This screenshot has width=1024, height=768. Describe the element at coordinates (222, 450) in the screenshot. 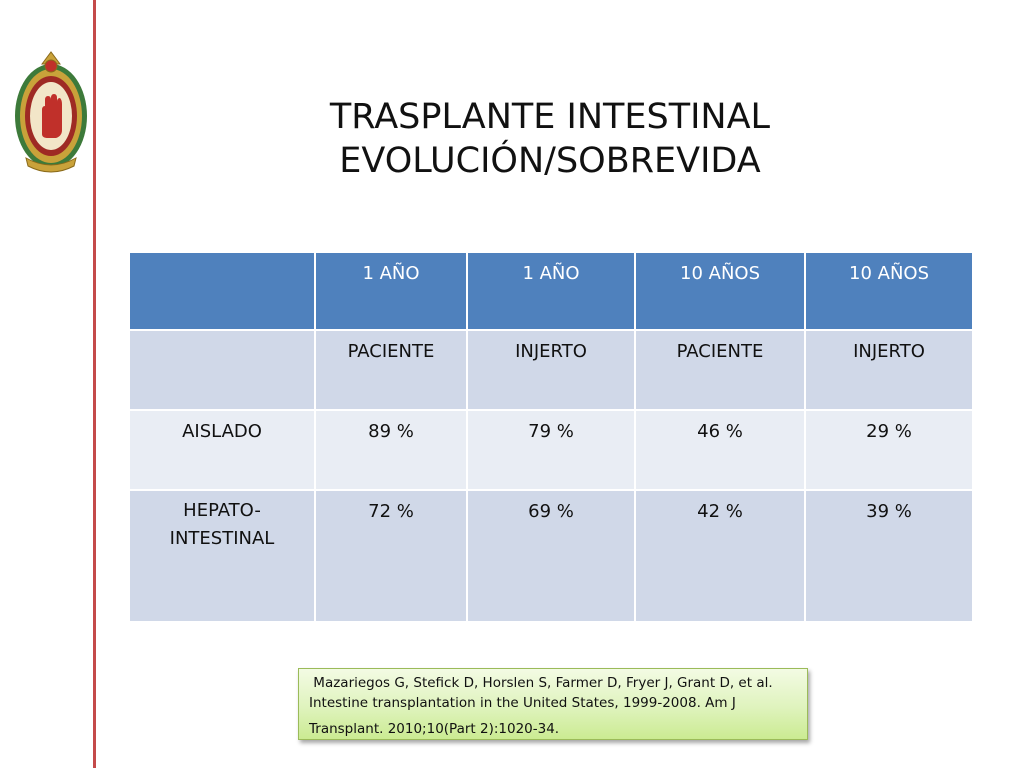

I see `row-label: AISLADO` at that location.